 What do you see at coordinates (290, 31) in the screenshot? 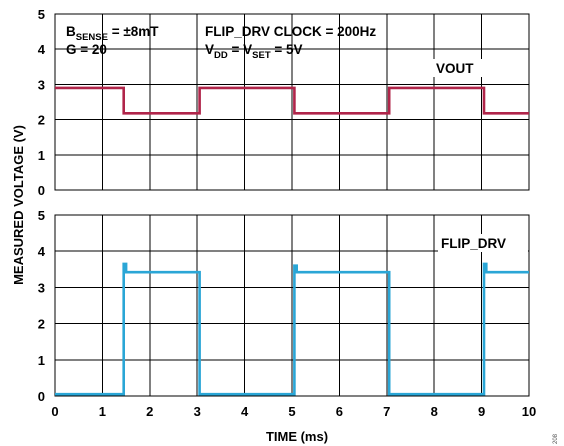
I see `clock-annotation: FLIP_DRV CLOCK = 200Hz` at bounding box center [290, 31].